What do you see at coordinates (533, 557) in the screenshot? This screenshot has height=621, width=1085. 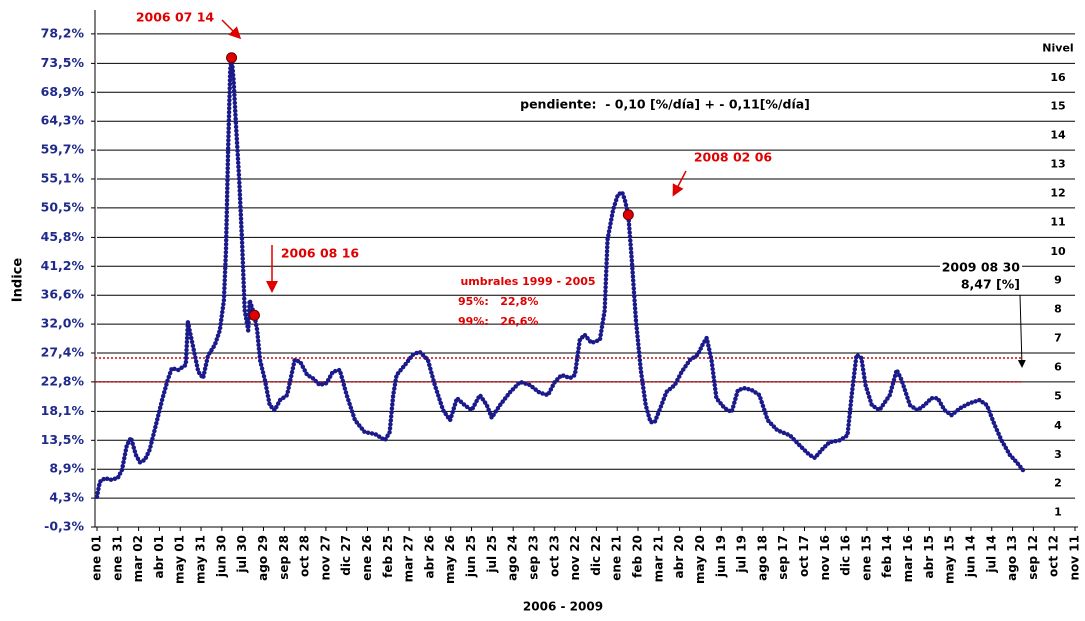 I see `x-tick-label: sep 23` at bounding box center [533, 557].